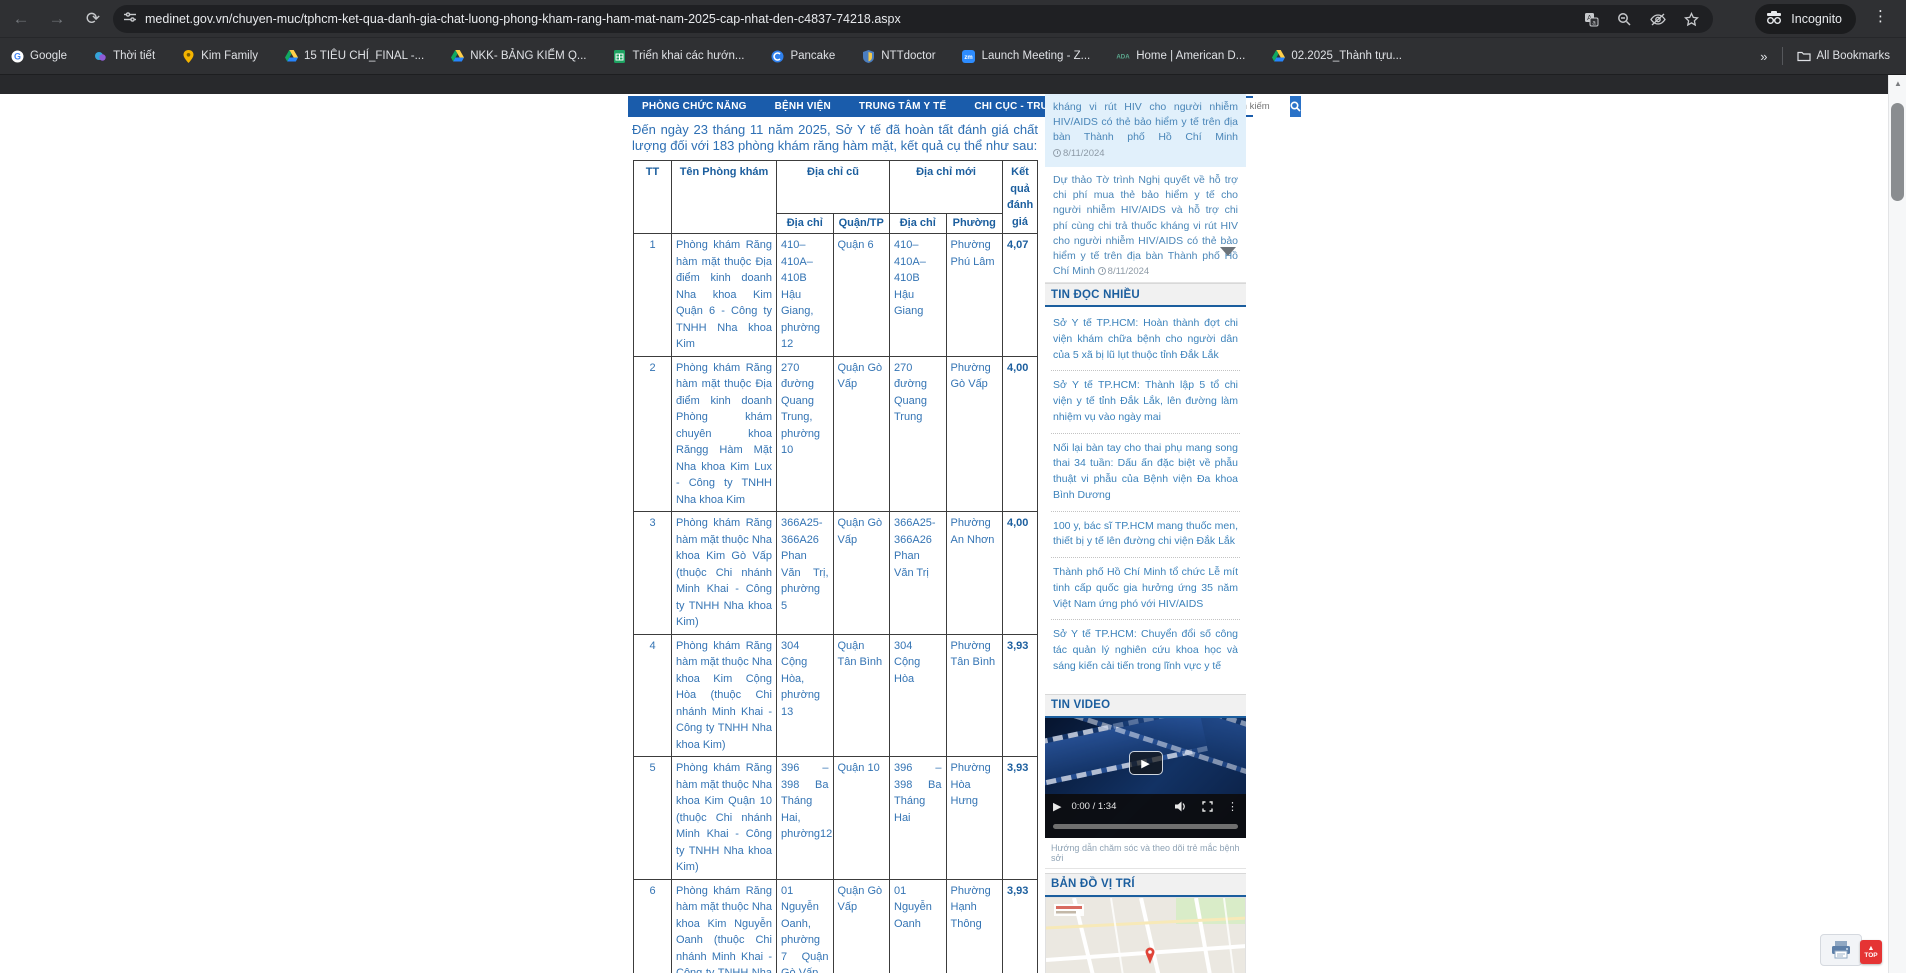 The height and width of the screenshot is (973, 1906). I want to click on cell-ward: Phường Hòa Hưng, so click(974, 818).